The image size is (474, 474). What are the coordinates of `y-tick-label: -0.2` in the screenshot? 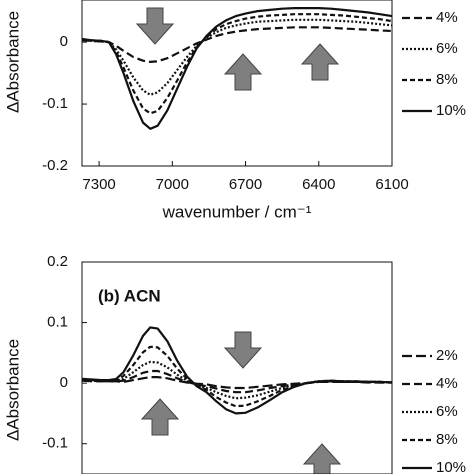 It's located at (55, 165).